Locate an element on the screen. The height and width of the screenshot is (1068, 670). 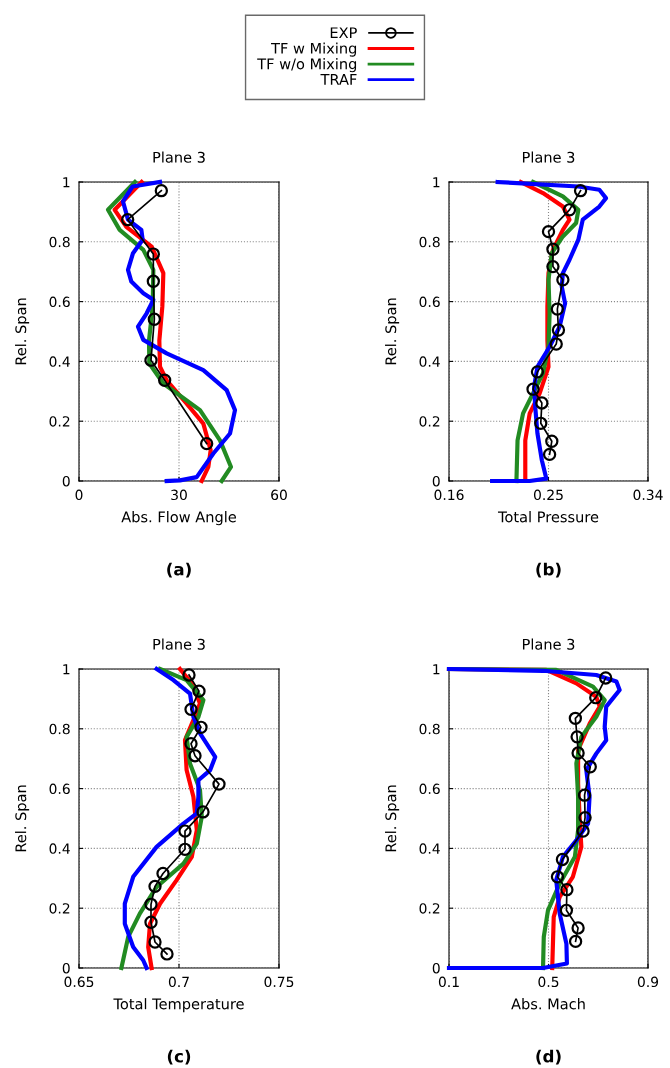
x-tick-label: 60 is located at coordinates (279, 495).